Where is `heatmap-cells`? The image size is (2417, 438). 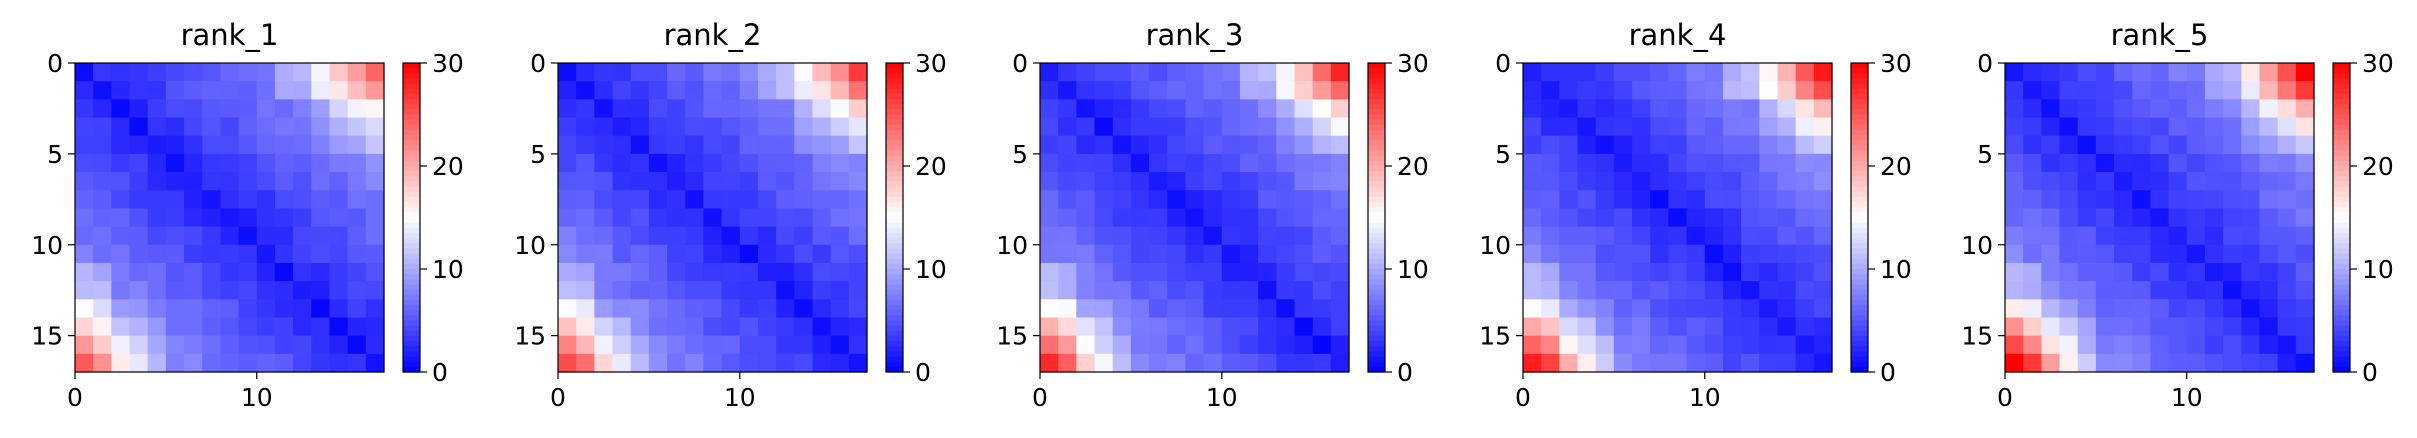
heatmap-cells is located at coordinates (230, 218).